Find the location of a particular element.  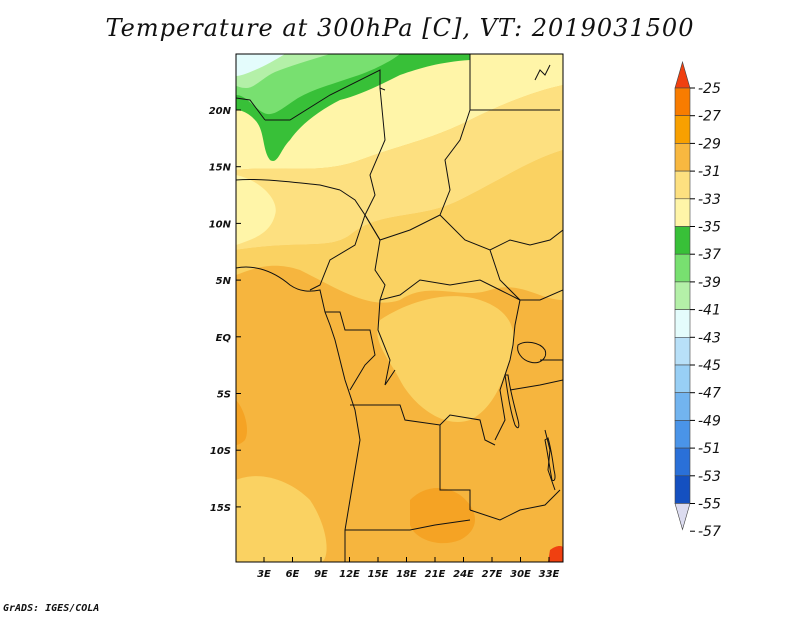

lon-label: 9E is located at coordinates (321, 574).